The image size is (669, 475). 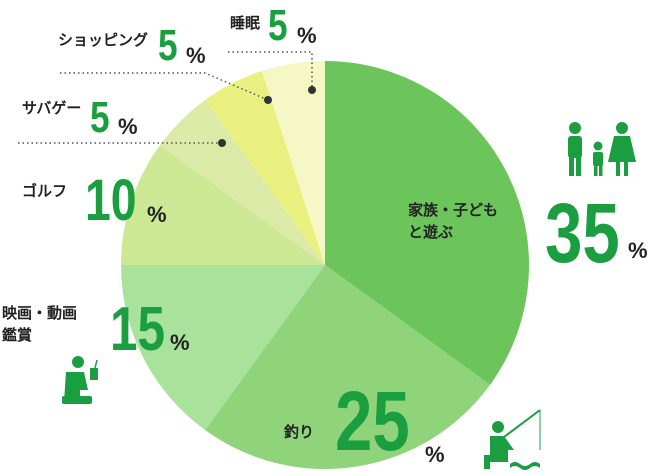 I want to click on category-label: 睡眠, so click(x=245, y=23).